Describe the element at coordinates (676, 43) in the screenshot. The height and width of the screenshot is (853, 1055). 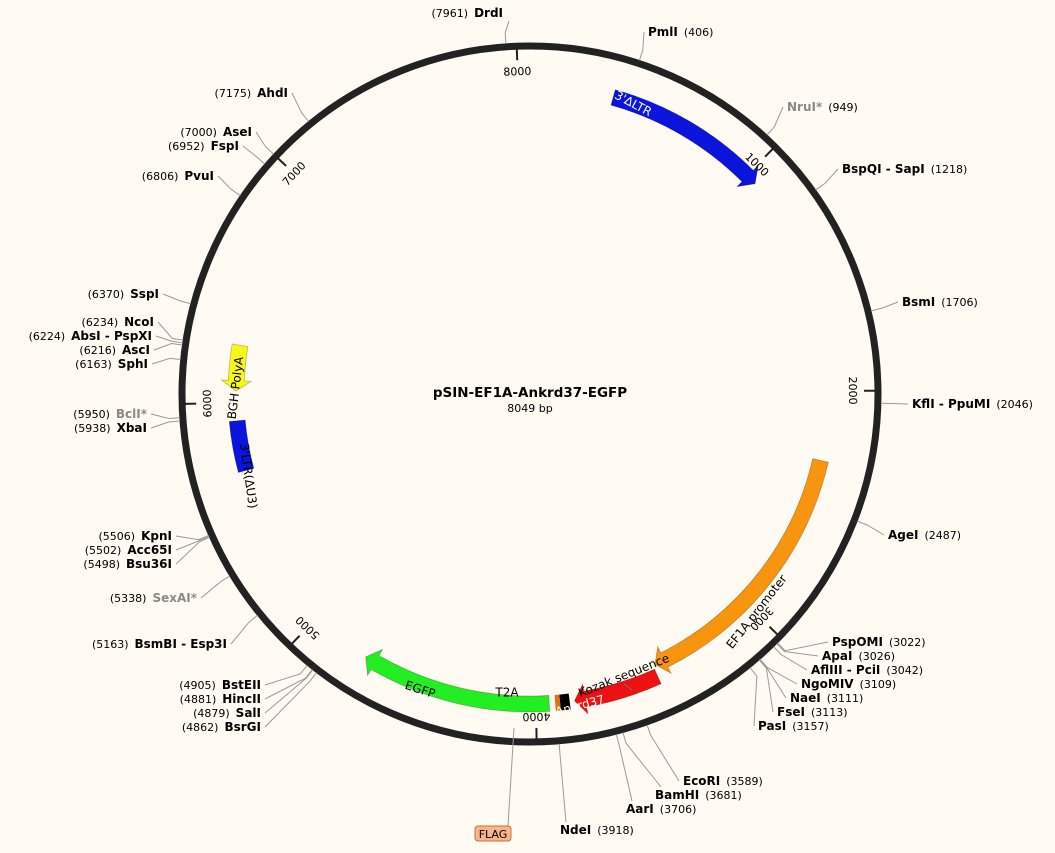
I see `site-pmli: PmlI (406)` at that location.